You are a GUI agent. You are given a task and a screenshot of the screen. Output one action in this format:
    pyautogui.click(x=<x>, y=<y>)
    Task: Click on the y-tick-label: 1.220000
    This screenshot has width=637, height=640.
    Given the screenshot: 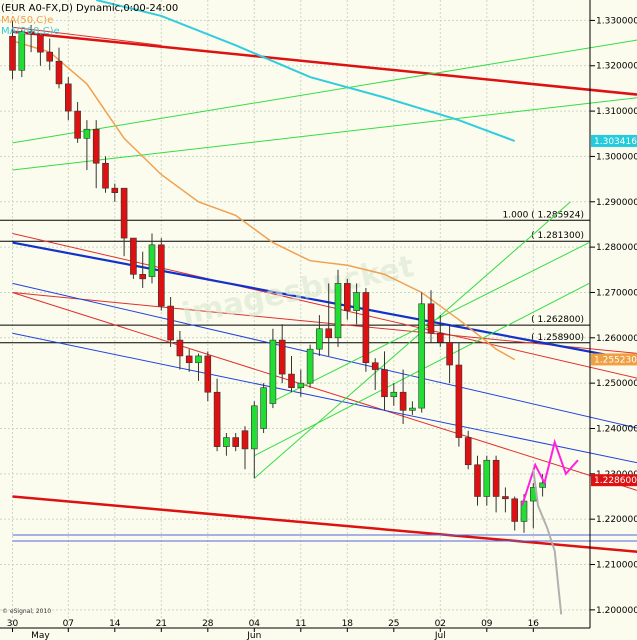 What is the action you would take?
    pyautogui.click(x=616, y=520)
    